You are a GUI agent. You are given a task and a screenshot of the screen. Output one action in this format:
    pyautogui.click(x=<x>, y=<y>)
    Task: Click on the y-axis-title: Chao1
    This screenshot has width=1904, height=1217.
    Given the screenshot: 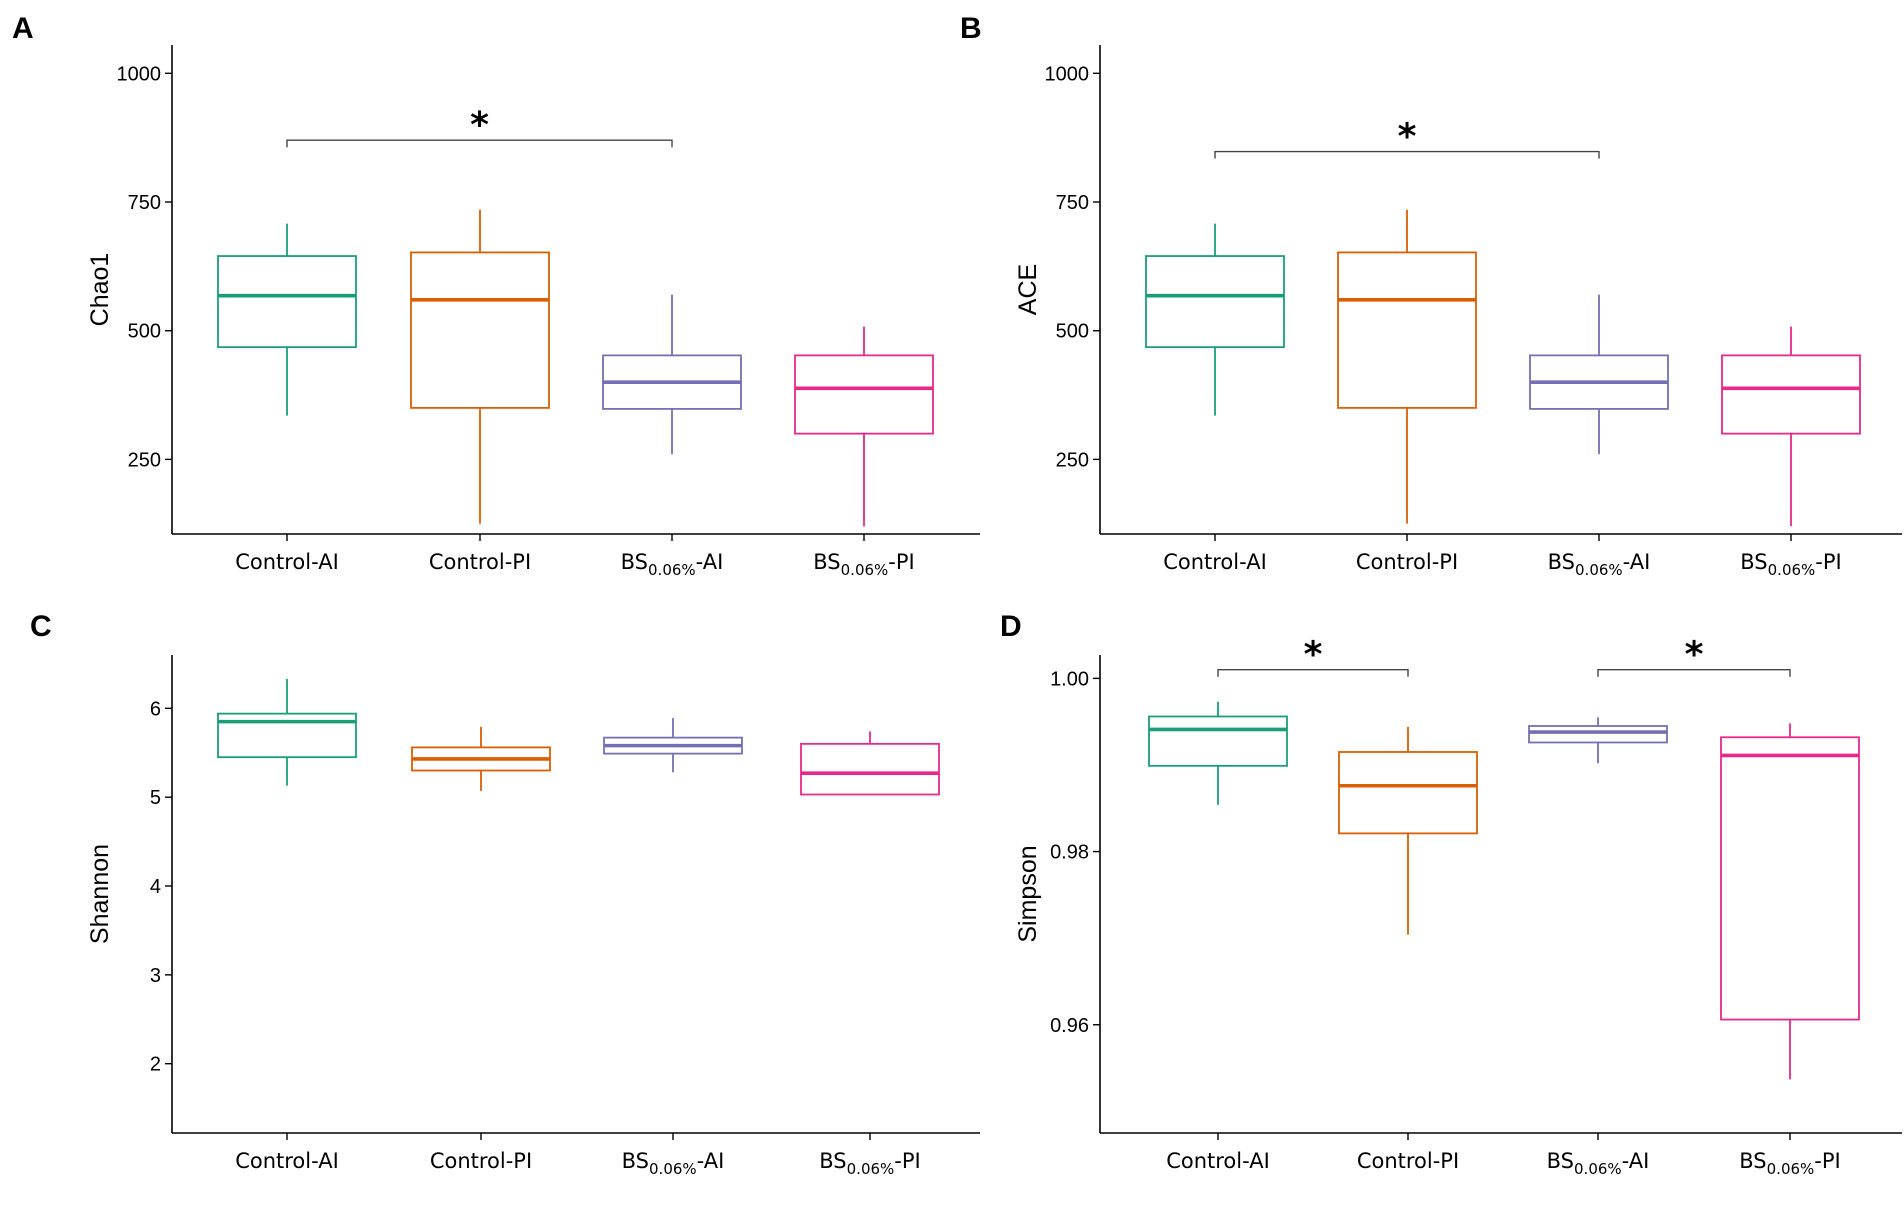 What is the action you would take?
    pyautogui.click(x=100, y=290)
    